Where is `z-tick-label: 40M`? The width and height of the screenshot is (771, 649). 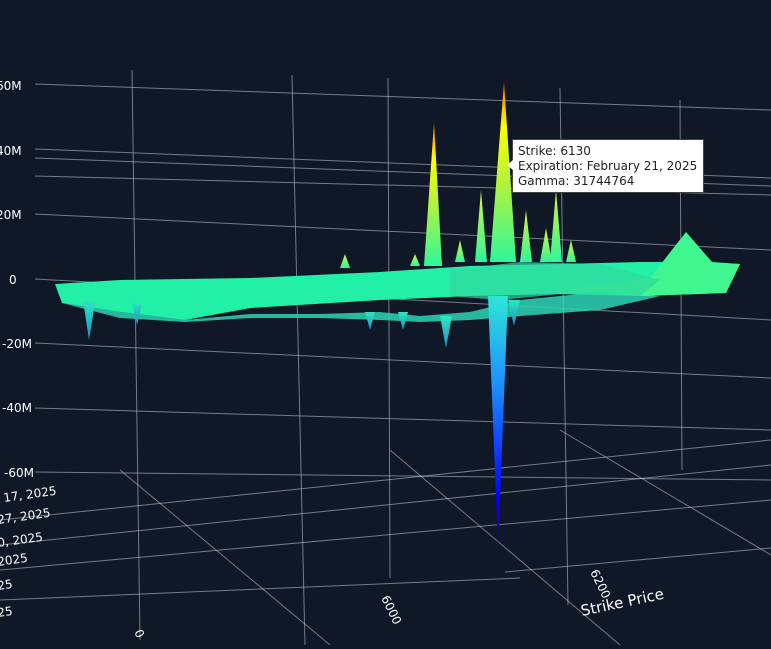 z-tick-label: 40M is located at coordinates (11, 151).